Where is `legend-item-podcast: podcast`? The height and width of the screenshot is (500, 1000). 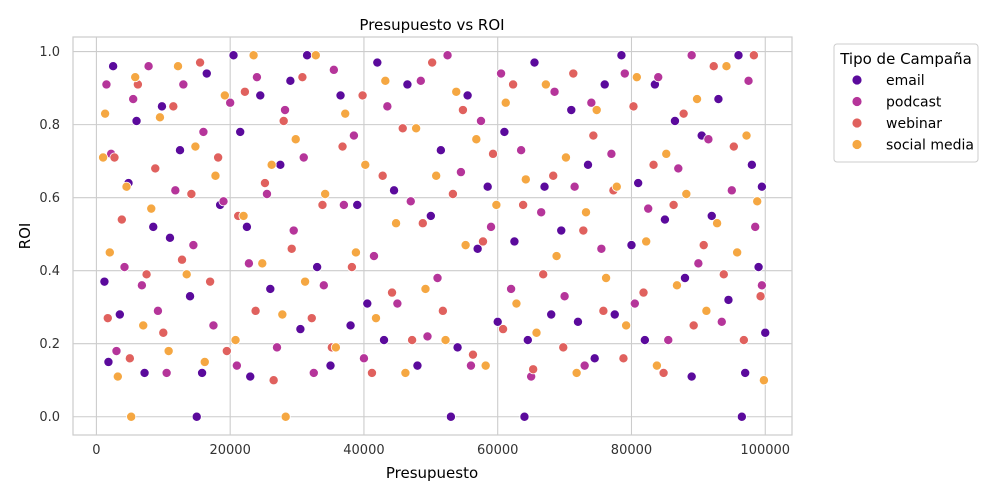
legend-item-podcast: podcast is located at coordinates (896, 103).